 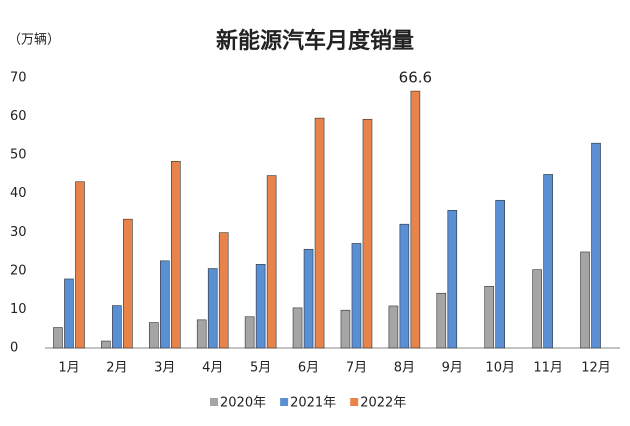 What do you see at coordinates (596, 368) in the screenshot?
I see `x-tick-label: 12月` at bounding box center [596, 368].